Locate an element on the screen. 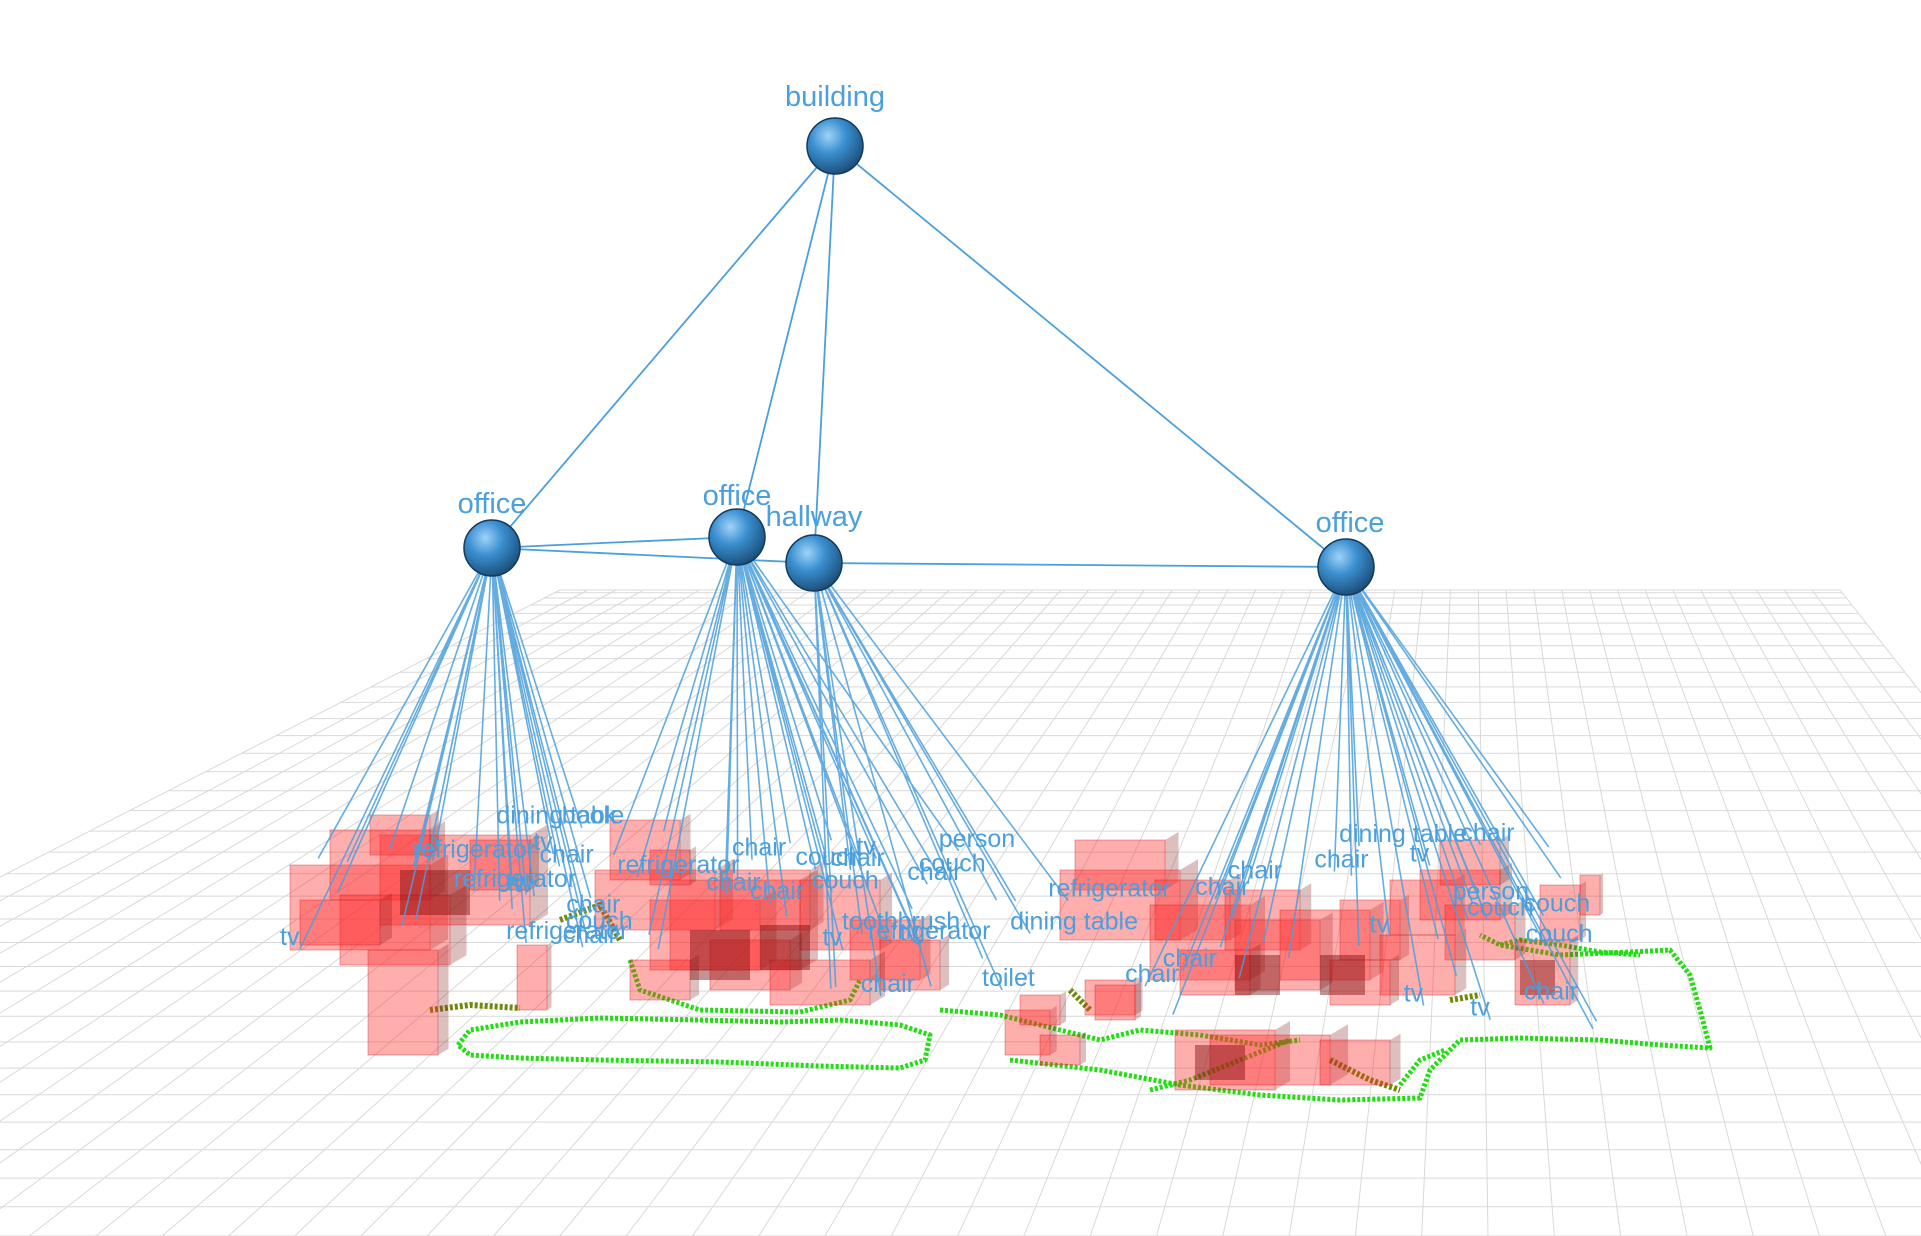  edge-b-r3 is located at coordinates (824, 354).